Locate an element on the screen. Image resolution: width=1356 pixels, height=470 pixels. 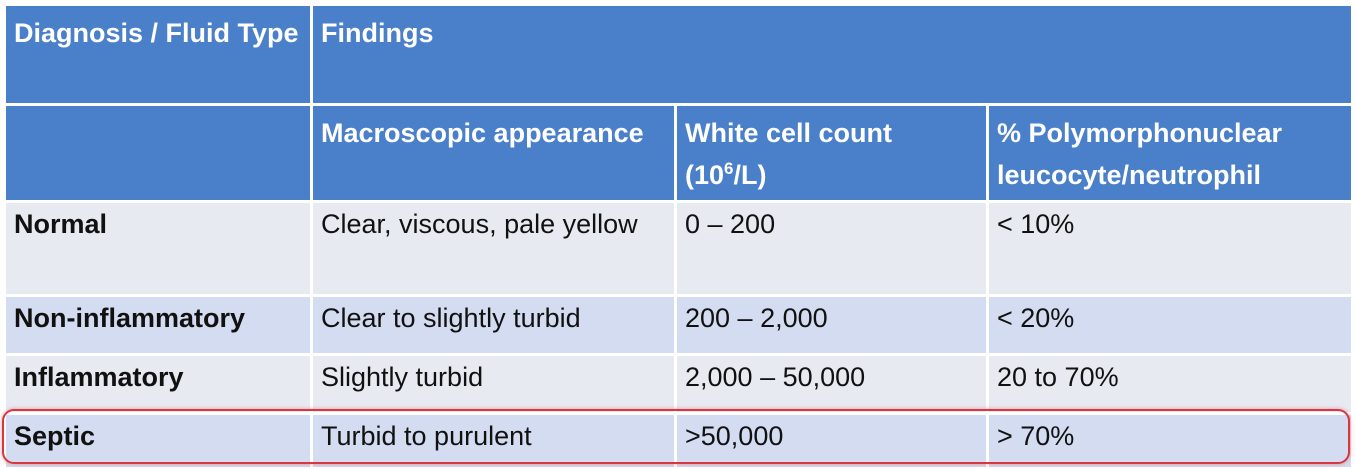
wcc-cell: 200 – 2,000 is located at coordinates (831, 325).